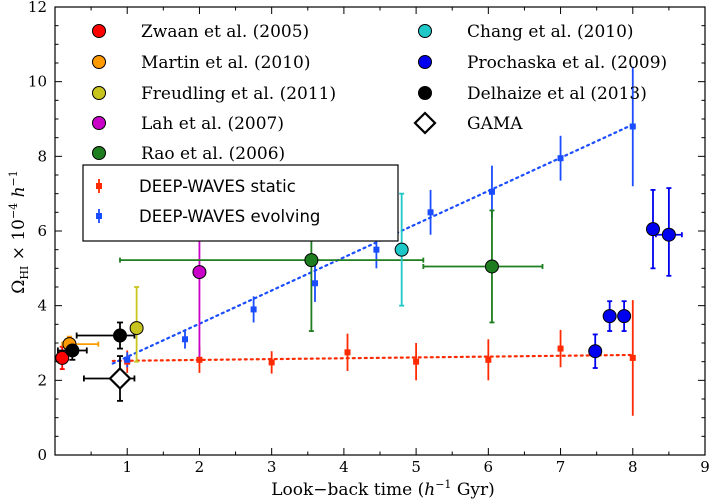  What do you see at coordinates (42, 156) in the screenshot?
I see `y-tick-label: 8` at bounding box center [42, 156].